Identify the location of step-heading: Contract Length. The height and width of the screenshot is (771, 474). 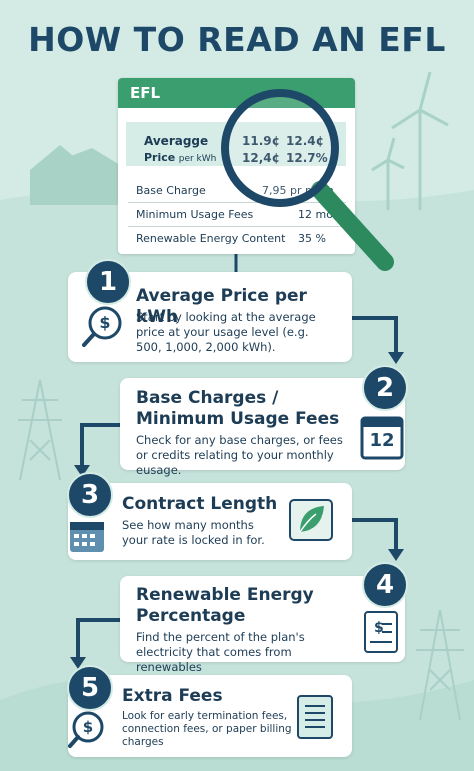
(200, 504).